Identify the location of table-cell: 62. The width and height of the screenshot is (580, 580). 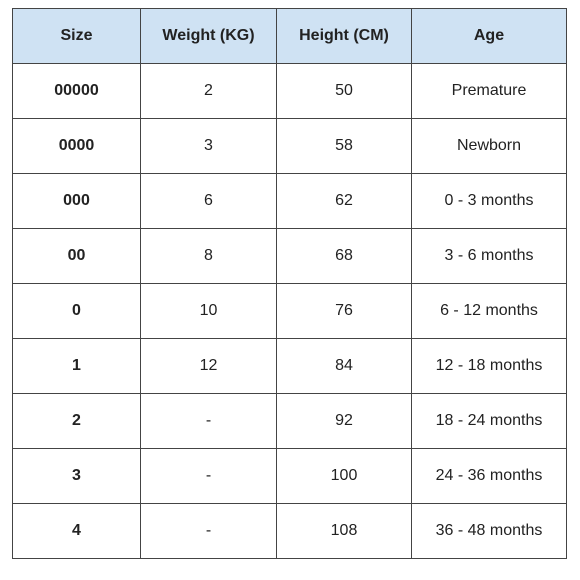
(344, 201).